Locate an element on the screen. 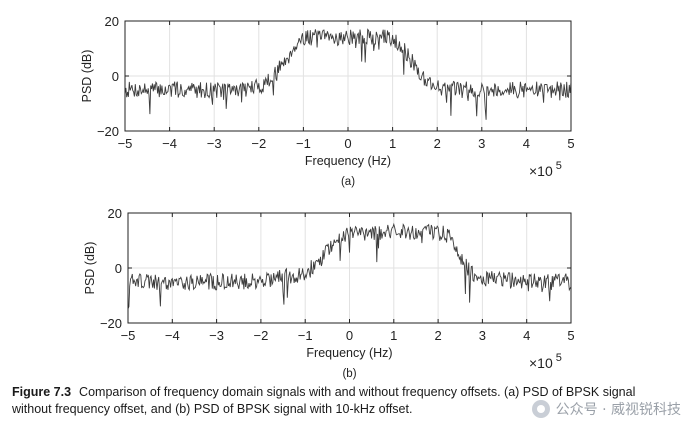  panel-label: (b) is located at coordinates (349, 374).